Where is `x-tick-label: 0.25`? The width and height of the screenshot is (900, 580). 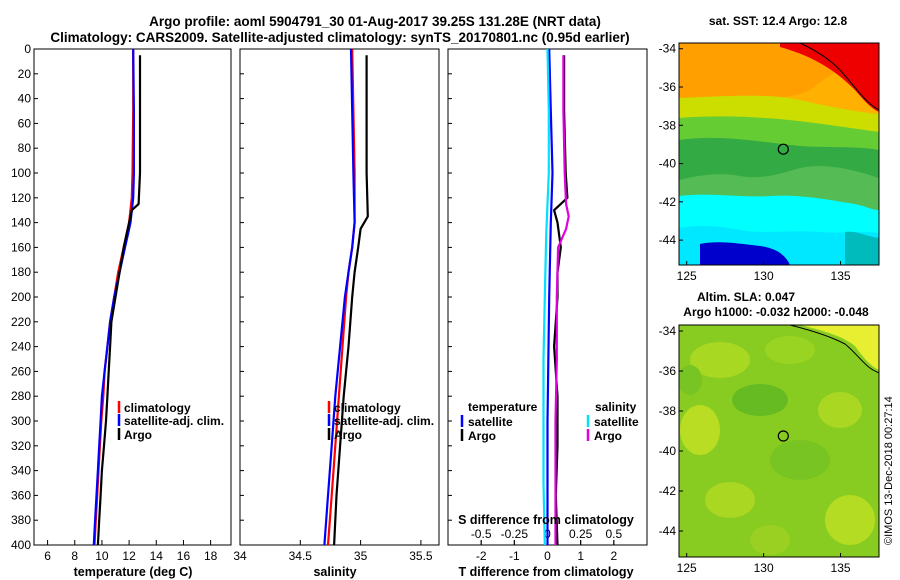 x-tick-label: 0.25 is located at coordinates (581, 534).